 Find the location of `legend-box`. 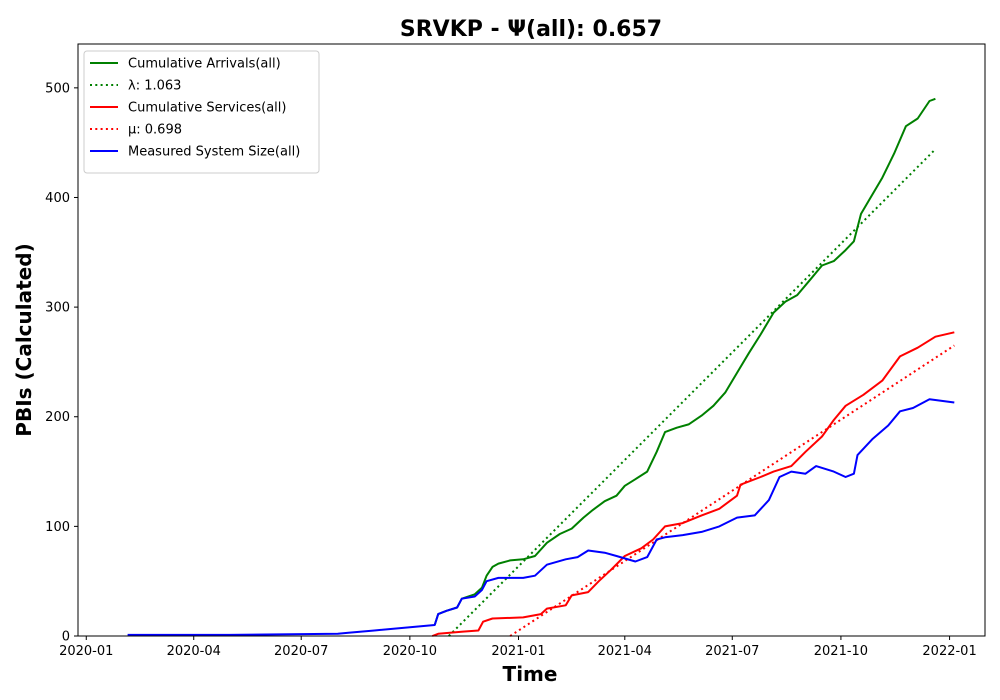

legend-box is located at coordinates (201, 112).